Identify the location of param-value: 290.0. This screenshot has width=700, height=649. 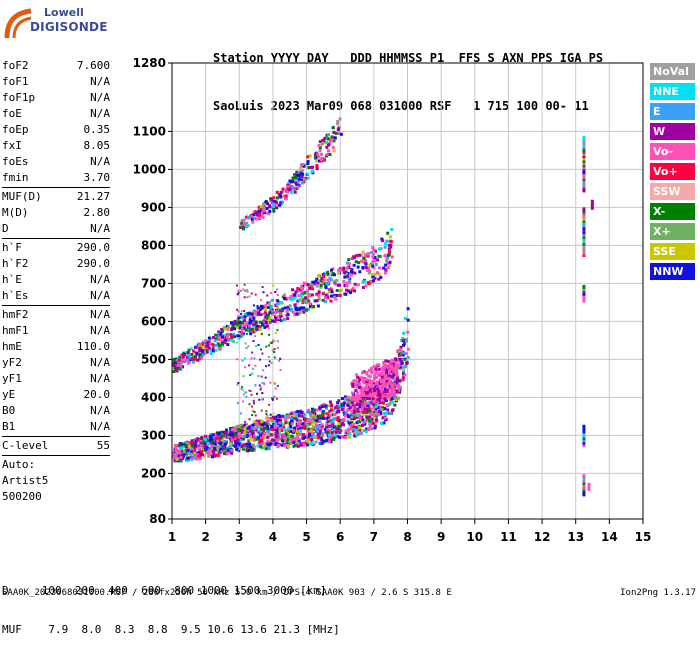
(93, 247).